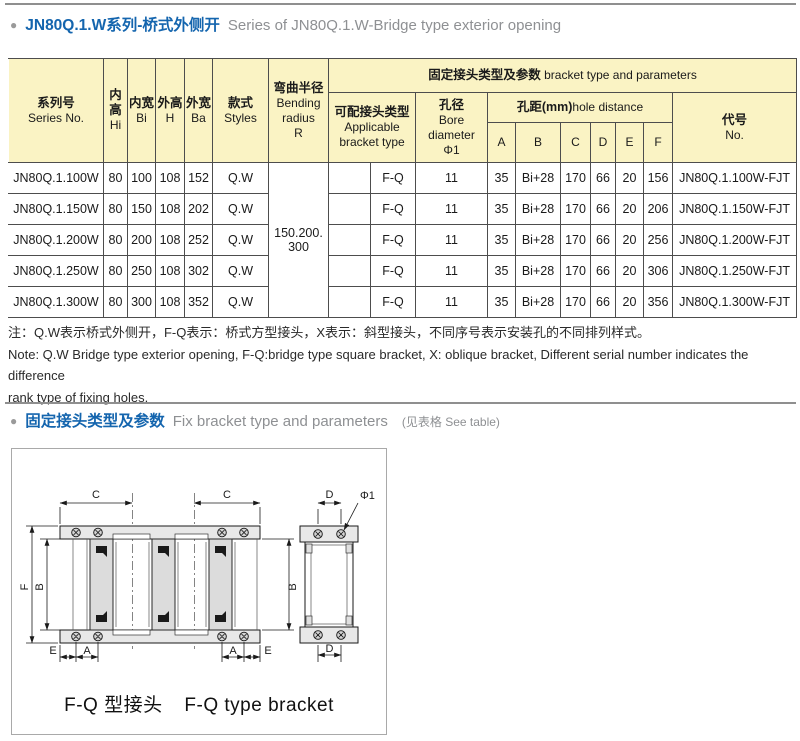  Describe the element at coordinates (298, 110) in the screenshot. I see `col-header-bending-radius: 弯曲半径 Bending radius R` at that location.